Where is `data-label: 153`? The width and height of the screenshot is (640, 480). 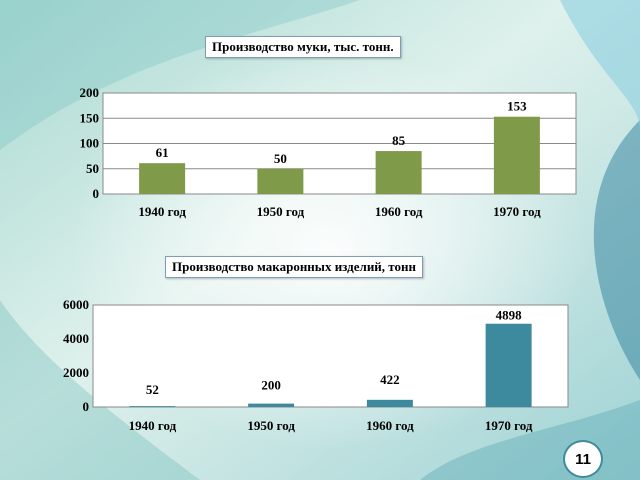
data-label: 153 is located at coordinates (517, 106).